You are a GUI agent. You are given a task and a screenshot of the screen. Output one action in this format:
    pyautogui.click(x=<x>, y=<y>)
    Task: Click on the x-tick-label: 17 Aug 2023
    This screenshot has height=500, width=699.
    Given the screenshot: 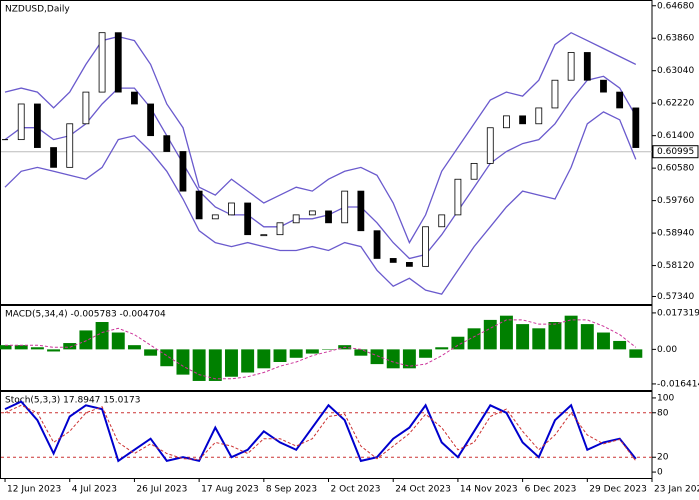 What is the action you would take?
    pyautogui.click(x=230, y=490)
    